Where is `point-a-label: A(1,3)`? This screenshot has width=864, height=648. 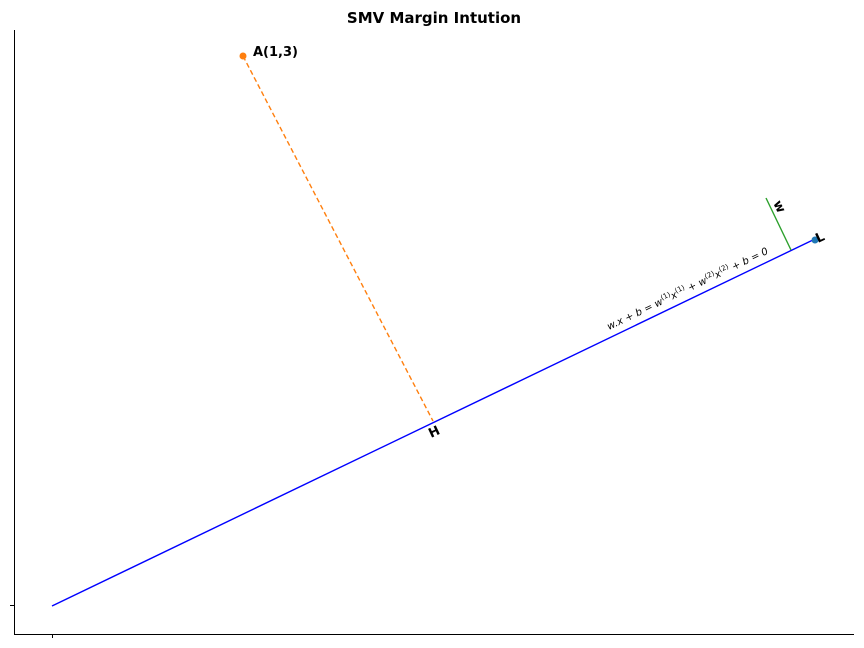
point-a-label: A(1,3) is located at coordinates (275, 52).